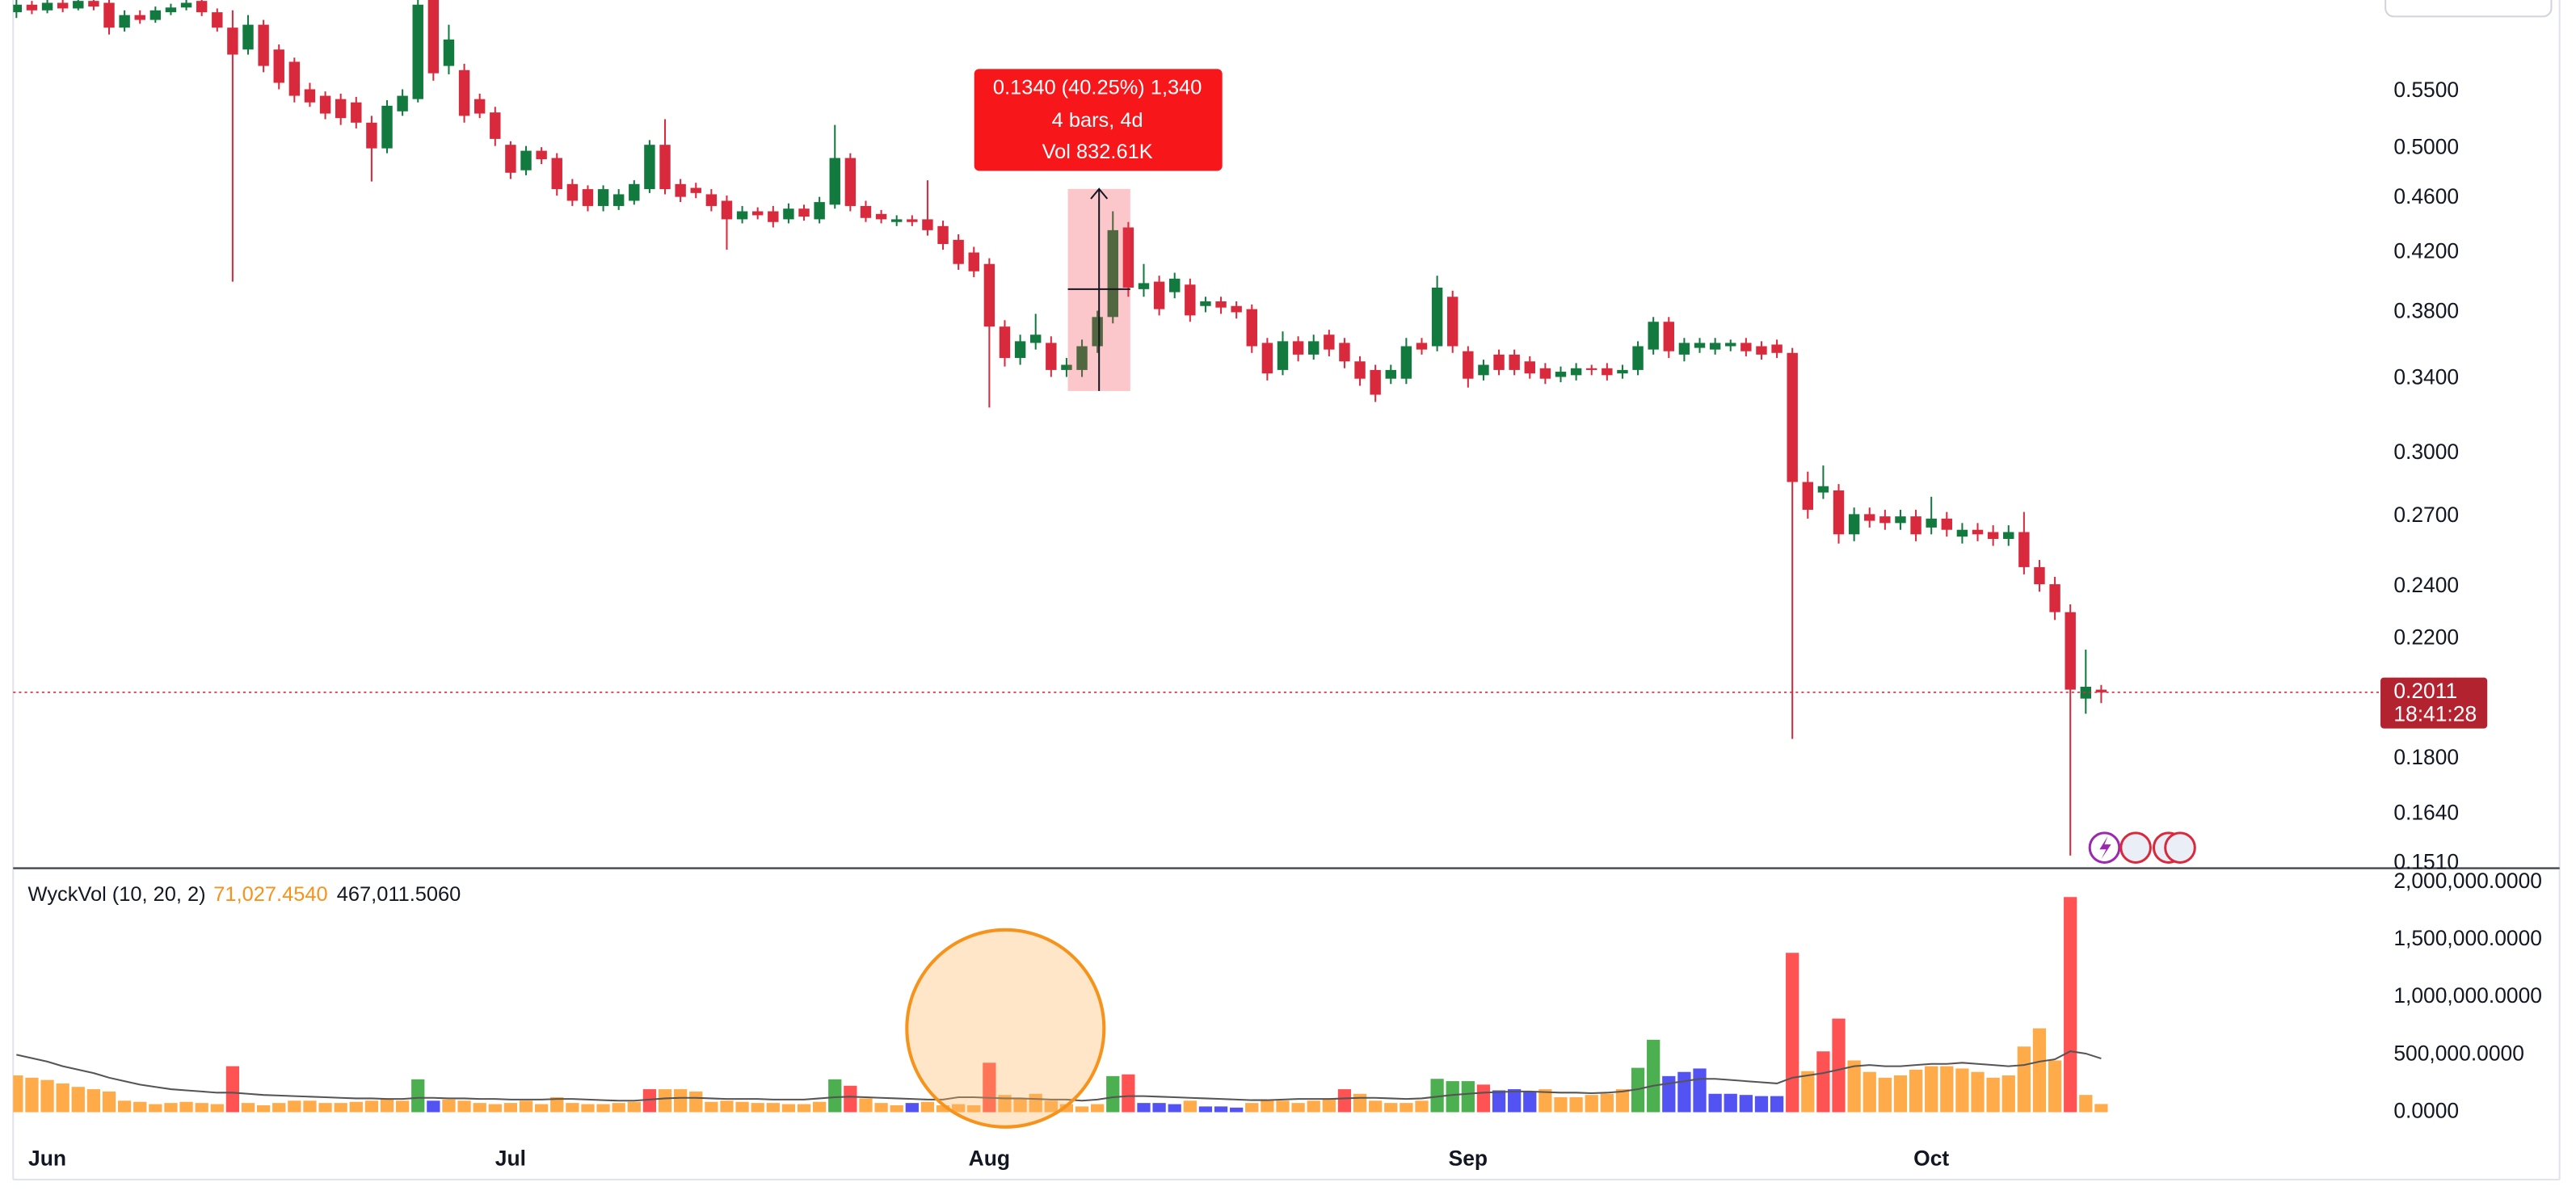  Describe the element at coordinates (2426, 1111) in the screenshot. I see `y-tick-label: 0.0000` at that location.